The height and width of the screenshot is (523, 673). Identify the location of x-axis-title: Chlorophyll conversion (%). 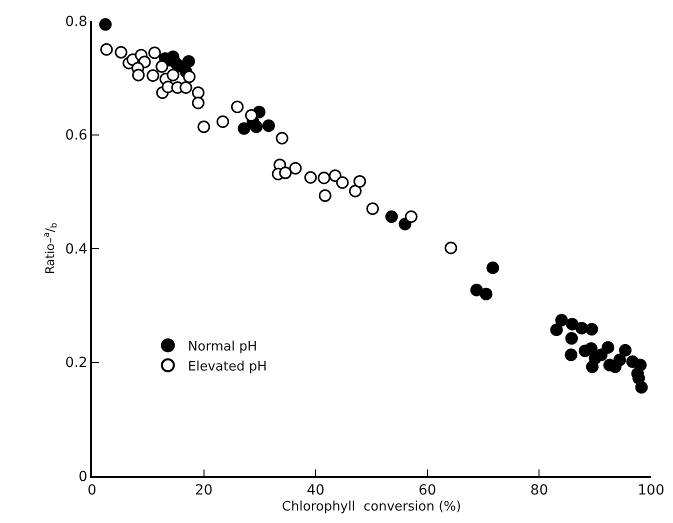
(372, 507).